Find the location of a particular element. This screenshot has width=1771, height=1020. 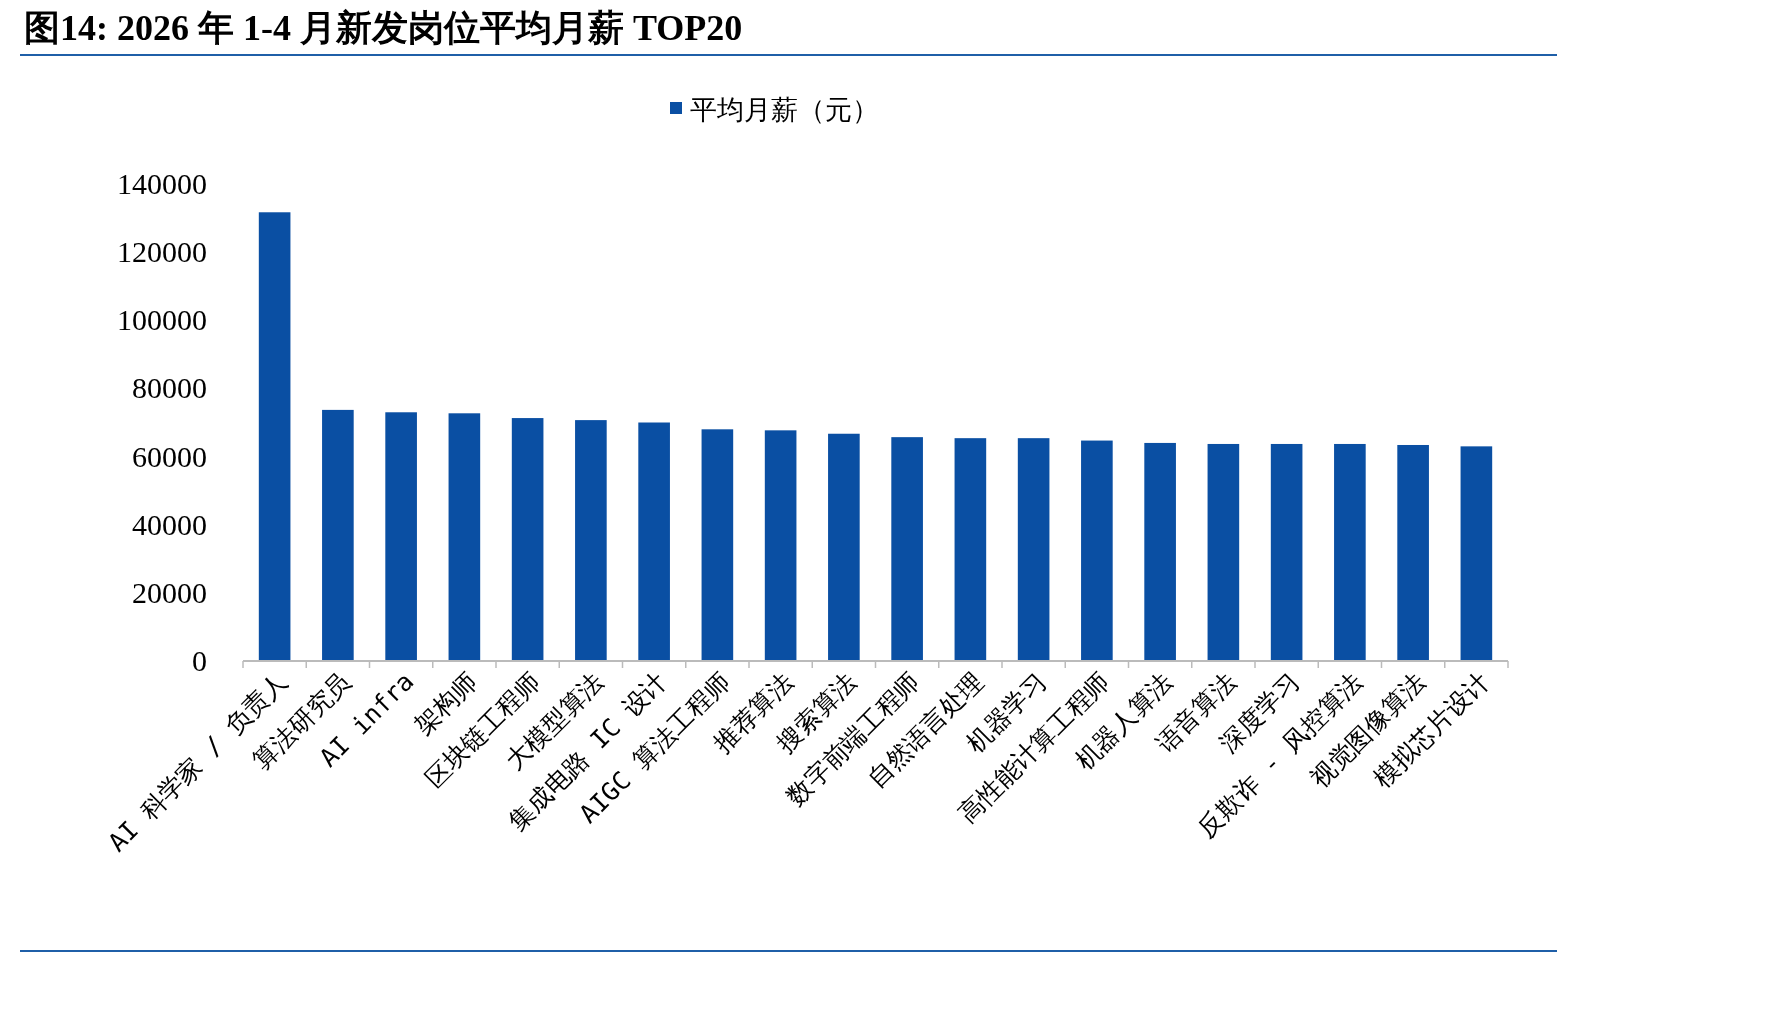

chart-title: 图14: 2026 年 1-4 月新发岗位平均月薪 TOP20 is located at coordinates (383, 28).